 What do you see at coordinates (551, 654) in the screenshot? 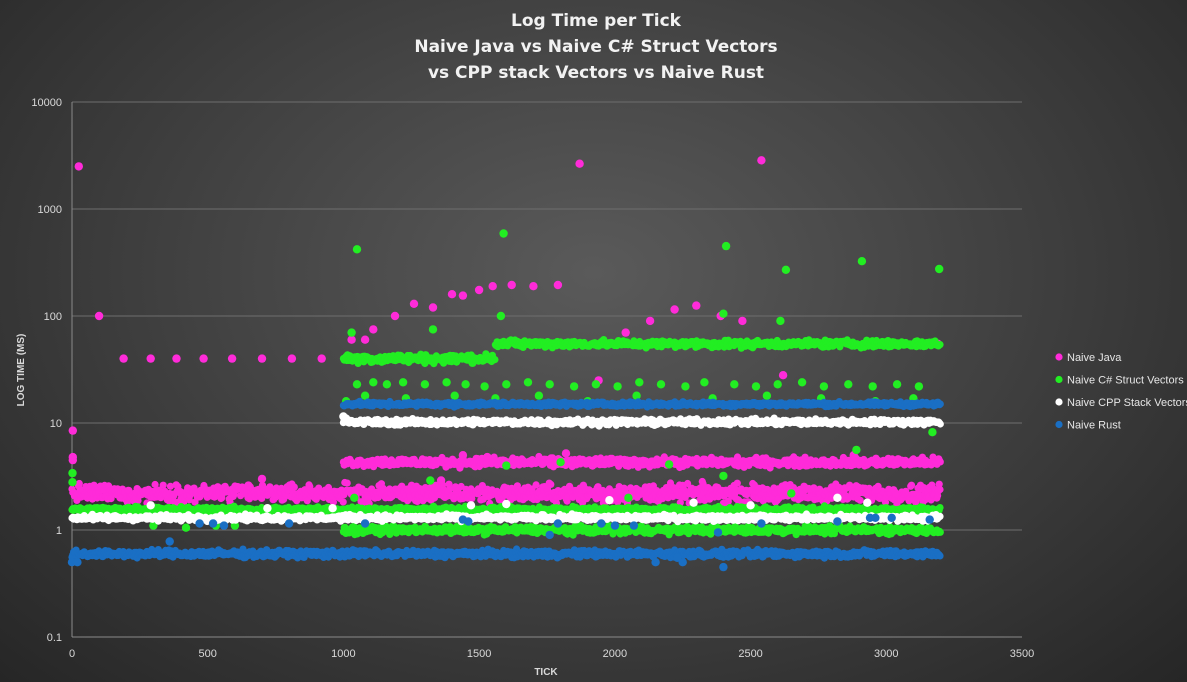
I see `x-axis-ticks: 0 500 1000 1500 2000 2500 3000 3500` at bounding box center [551, 654].